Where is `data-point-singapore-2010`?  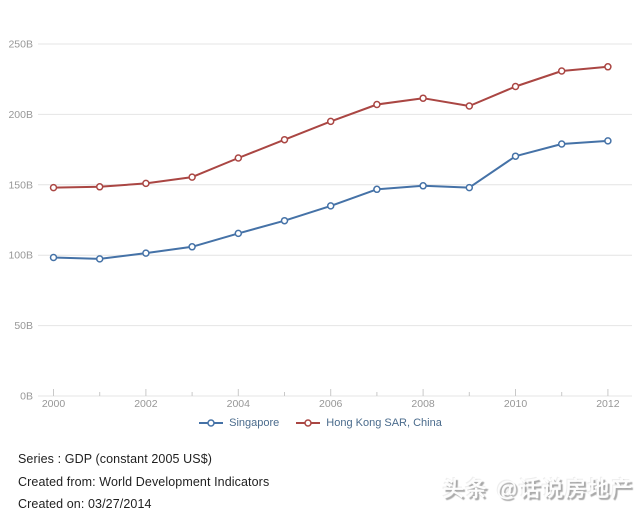 data-point-singapore-2010 is located at coordinates (515, 156).